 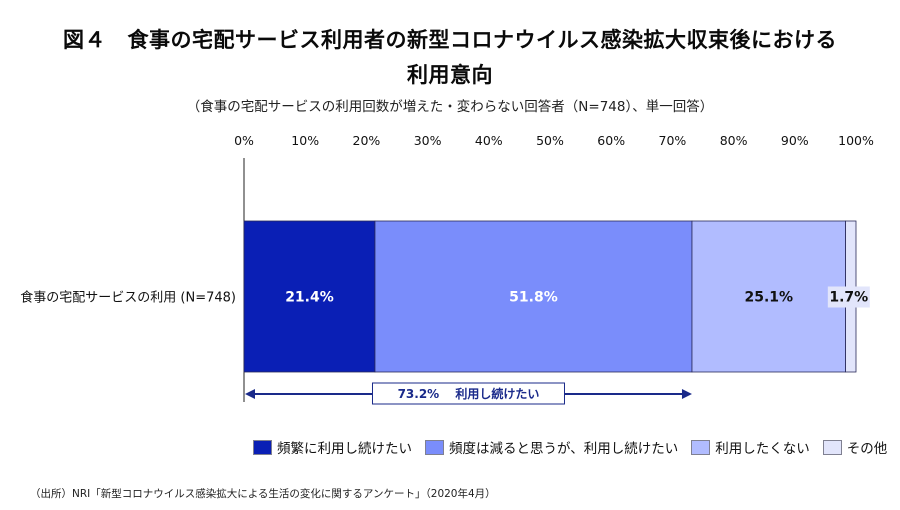 What do you see at coordinates (344, 449) in the screenshot?
I see `legend-label: 頻繁に利用し続けたい` at bounding box center [344, 449].